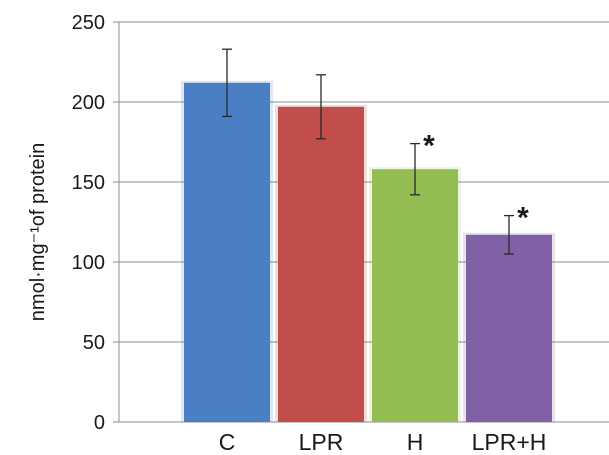 This screenshot has height=455, width=609. Describe the element at coordinates (88, 183) in the screenshot. I see `y-tick-label: 150` at that location.